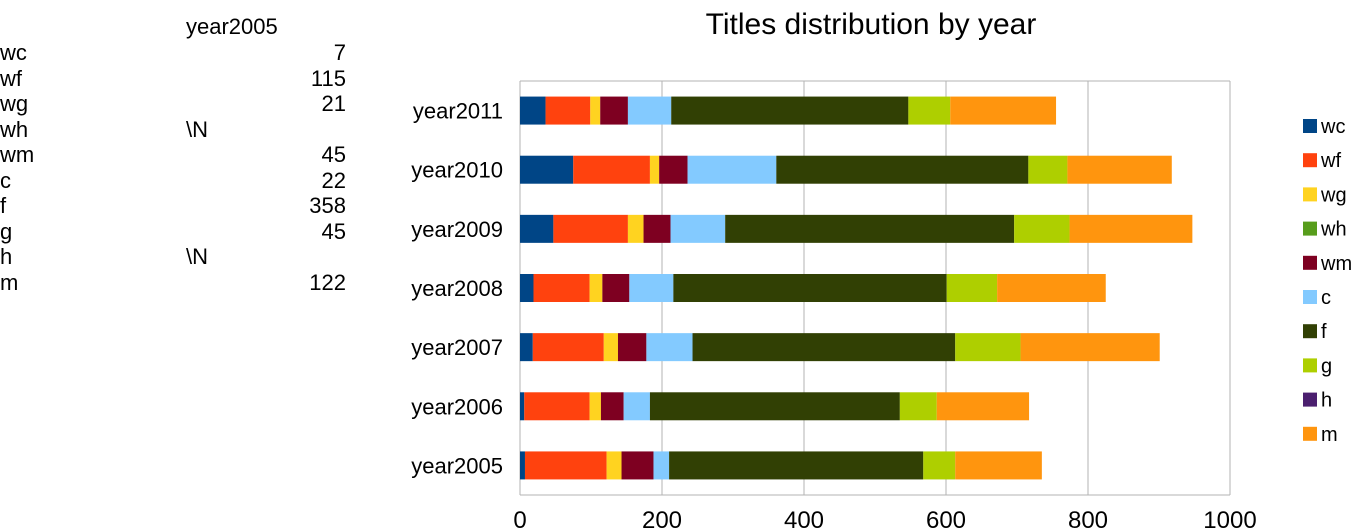 Image resolution: width=1362 pixels, height=531 pixels. What do you see at coordinates (698, 228) in the screenshot?
I see `bar-c-year2009` at bounding box center [698, 228].